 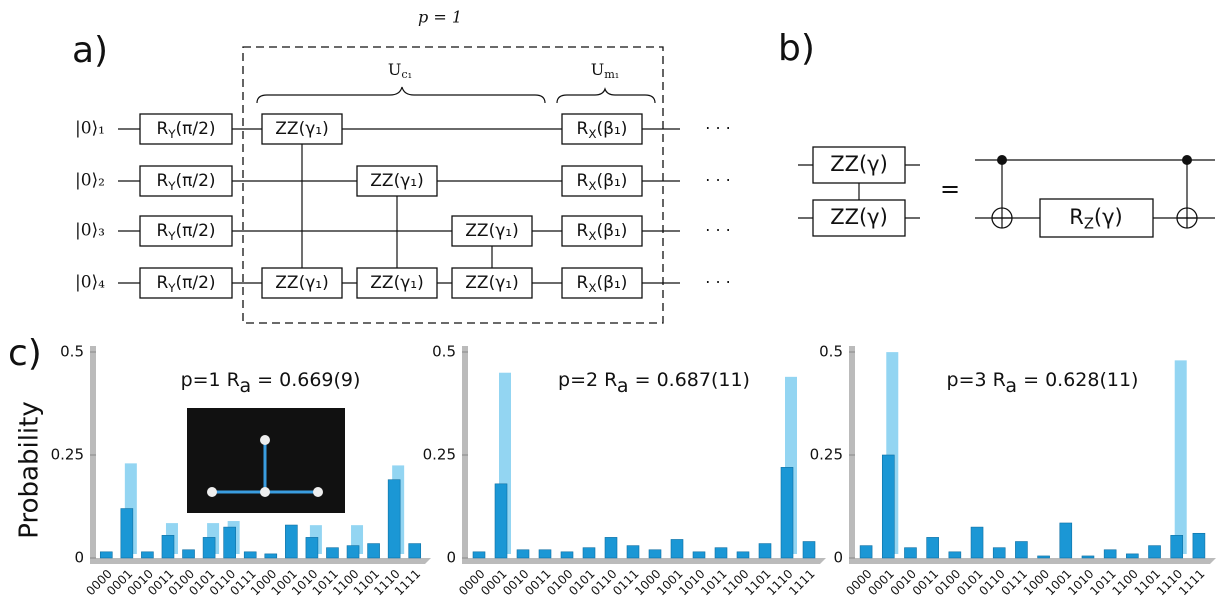 What do you see at coordinates (90, 129) in the screenshot?
I see `qubit-label: |0⟩₁` at bounding box center [90, 129].